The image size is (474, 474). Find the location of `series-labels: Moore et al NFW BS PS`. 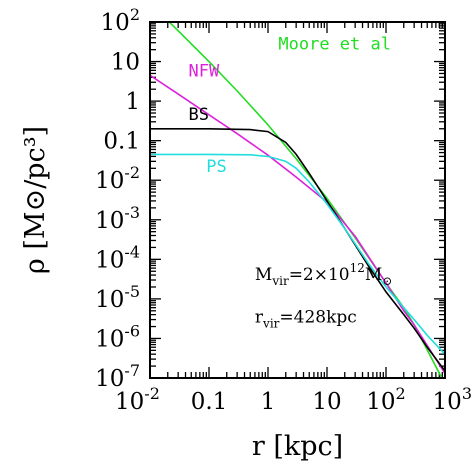

series-labels: Moore et al NFW BS PS is located at coordinates (290, 106).